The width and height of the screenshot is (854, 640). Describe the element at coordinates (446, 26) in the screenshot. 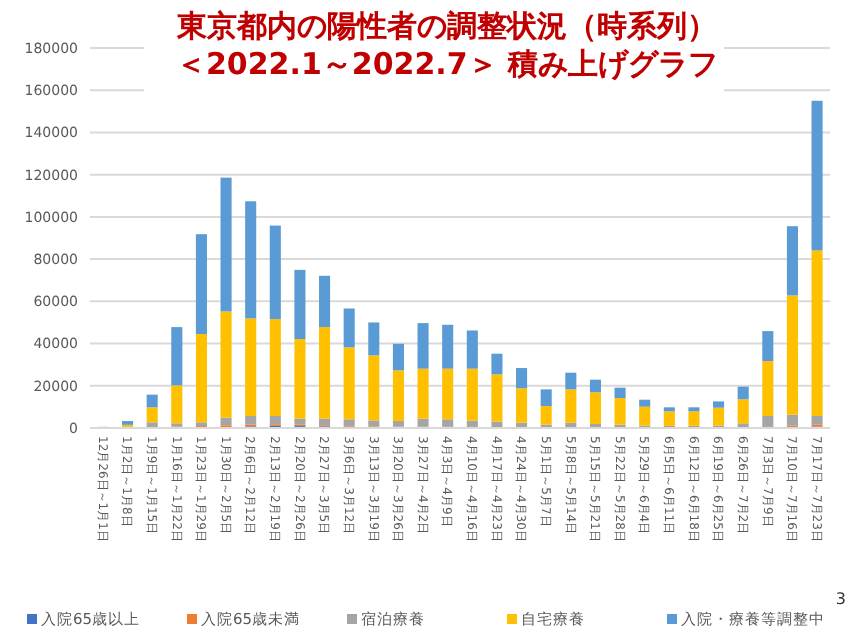

I see `chart-title: 東京都内の陽性者の調整状況（時系列）` at that location.